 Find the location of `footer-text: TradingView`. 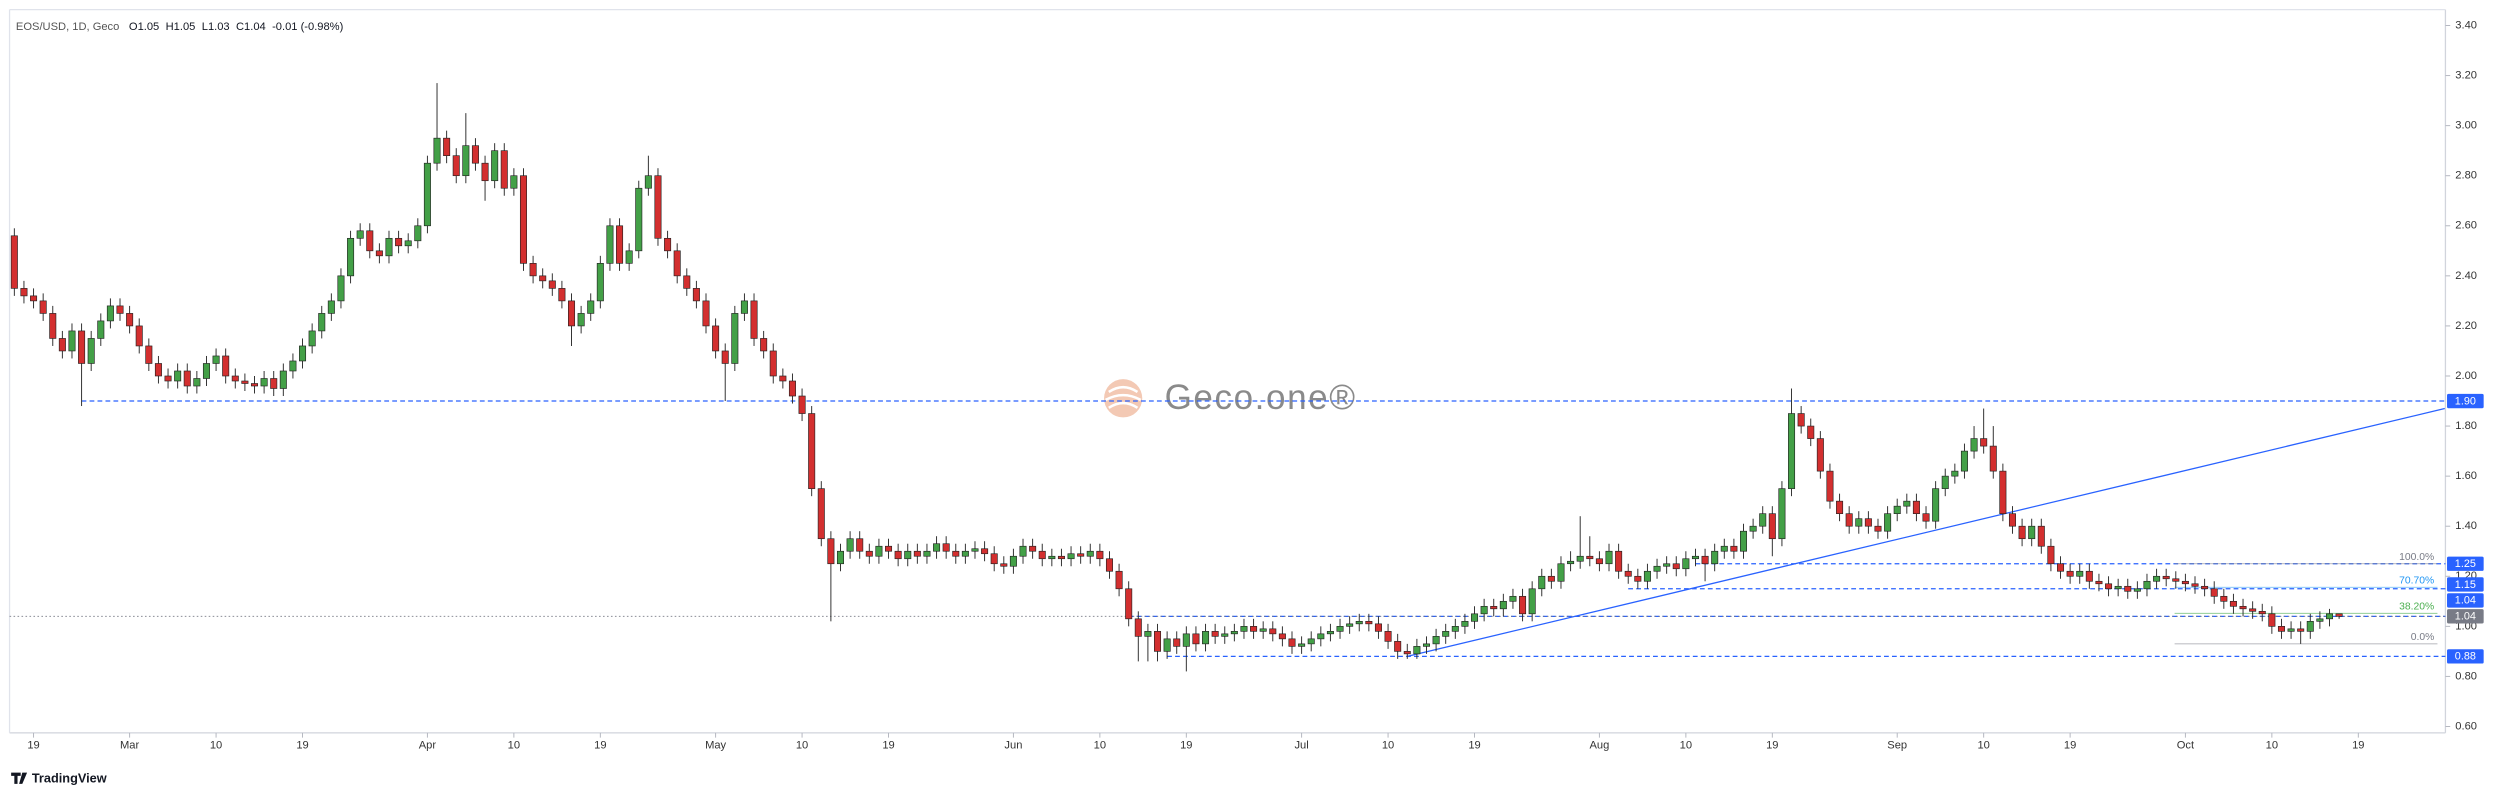

footer-text: TradingView is located at coordinates (69, 777).